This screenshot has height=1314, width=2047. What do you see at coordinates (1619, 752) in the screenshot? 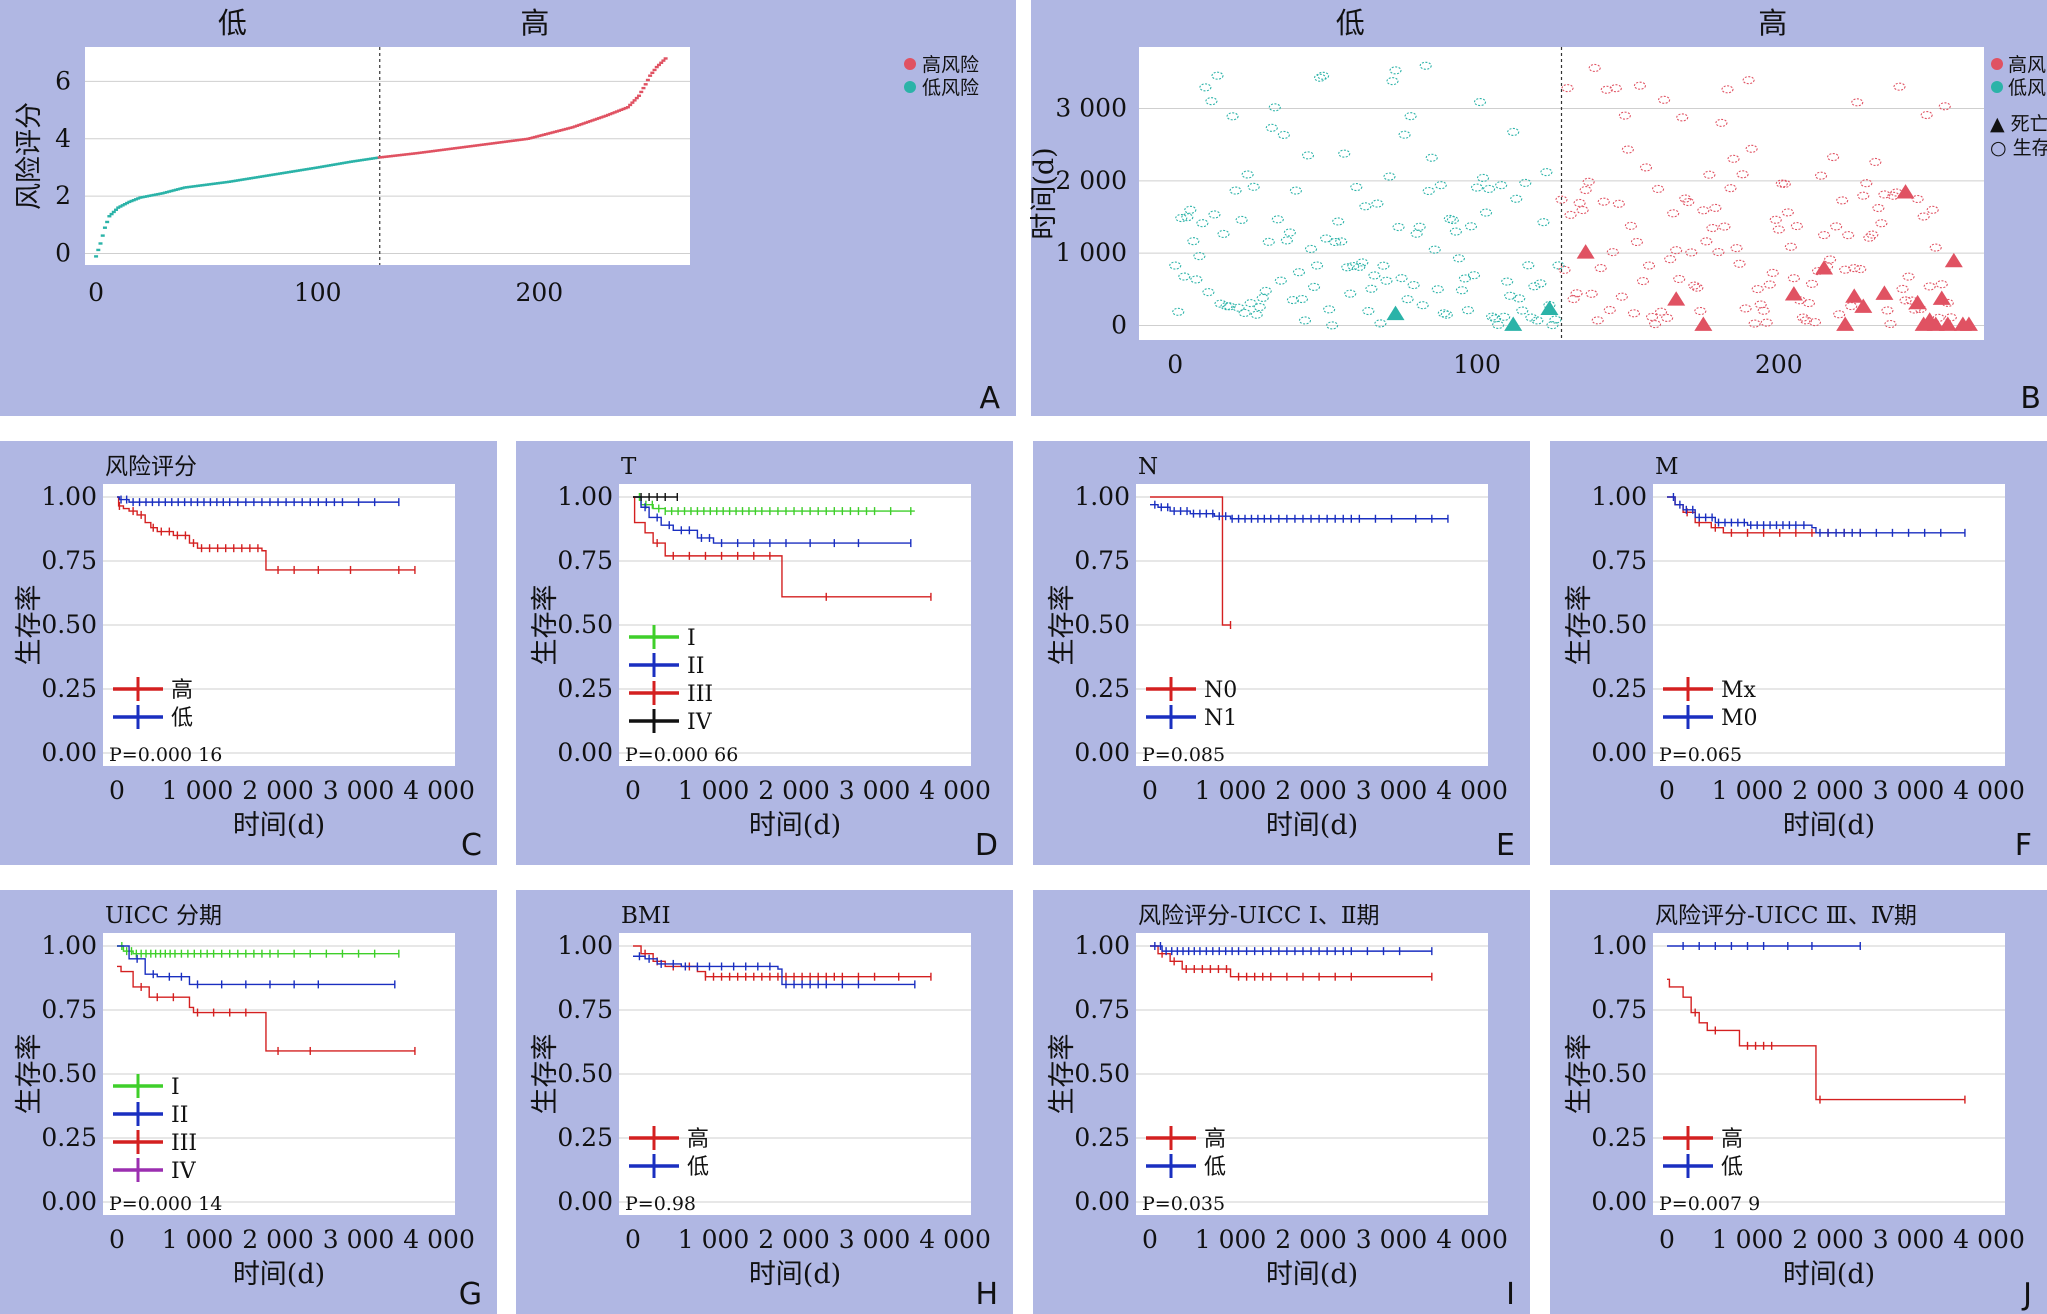
I see `y-tick-label: 0.00` at bounding box center [1619, 752].